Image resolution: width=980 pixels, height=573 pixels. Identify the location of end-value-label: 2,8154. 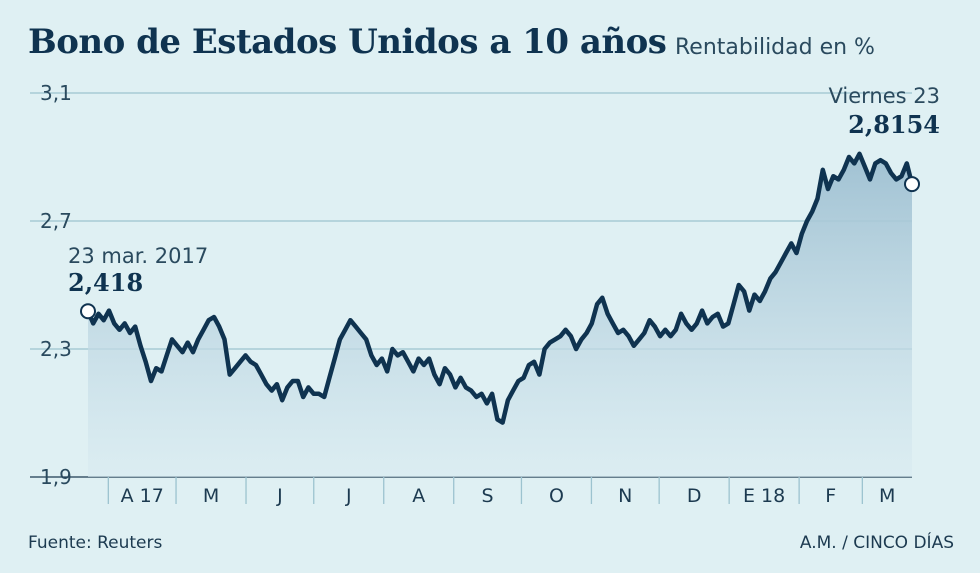
(894, 124).